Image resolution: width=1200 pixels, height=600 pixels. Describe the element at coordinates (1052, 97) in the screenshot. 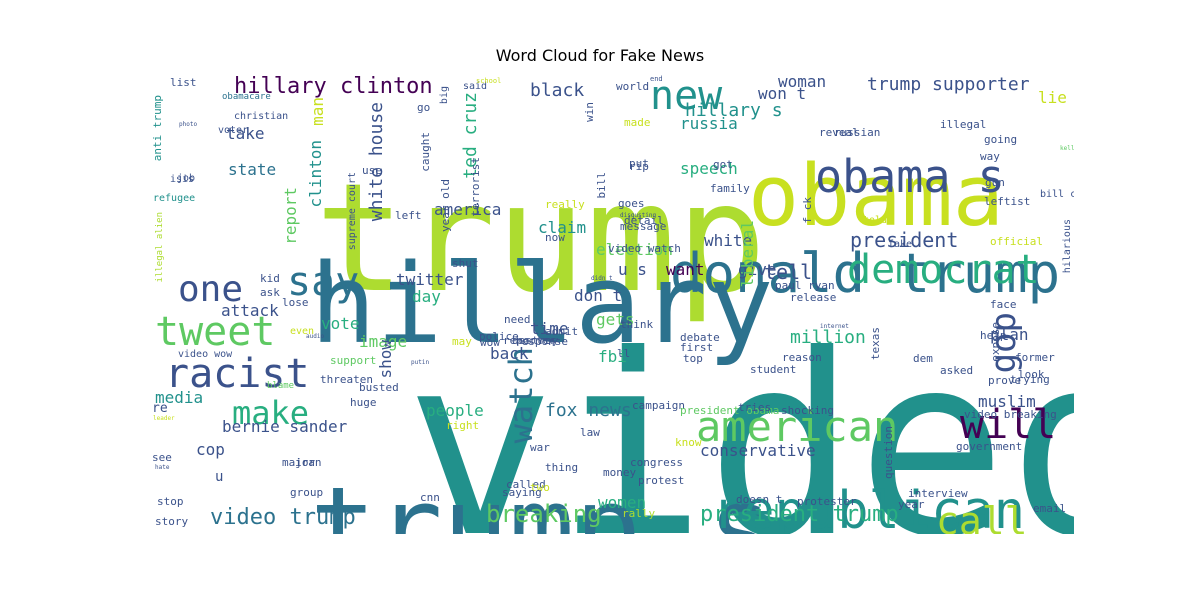

I see `word: lie` at that location.